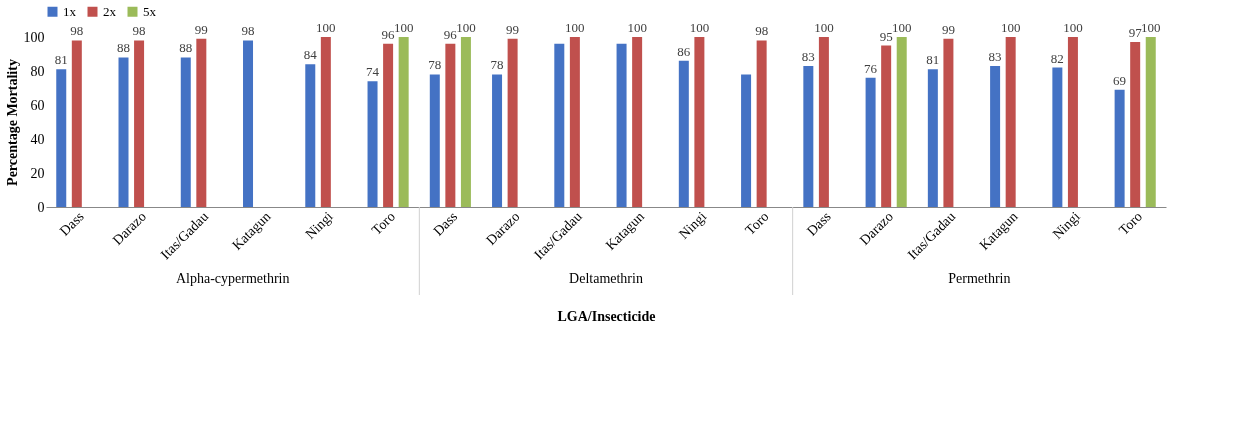 The width and height of the screenshot is (1251, 427). I want to click on data-label: 97, so click(1135, 33).